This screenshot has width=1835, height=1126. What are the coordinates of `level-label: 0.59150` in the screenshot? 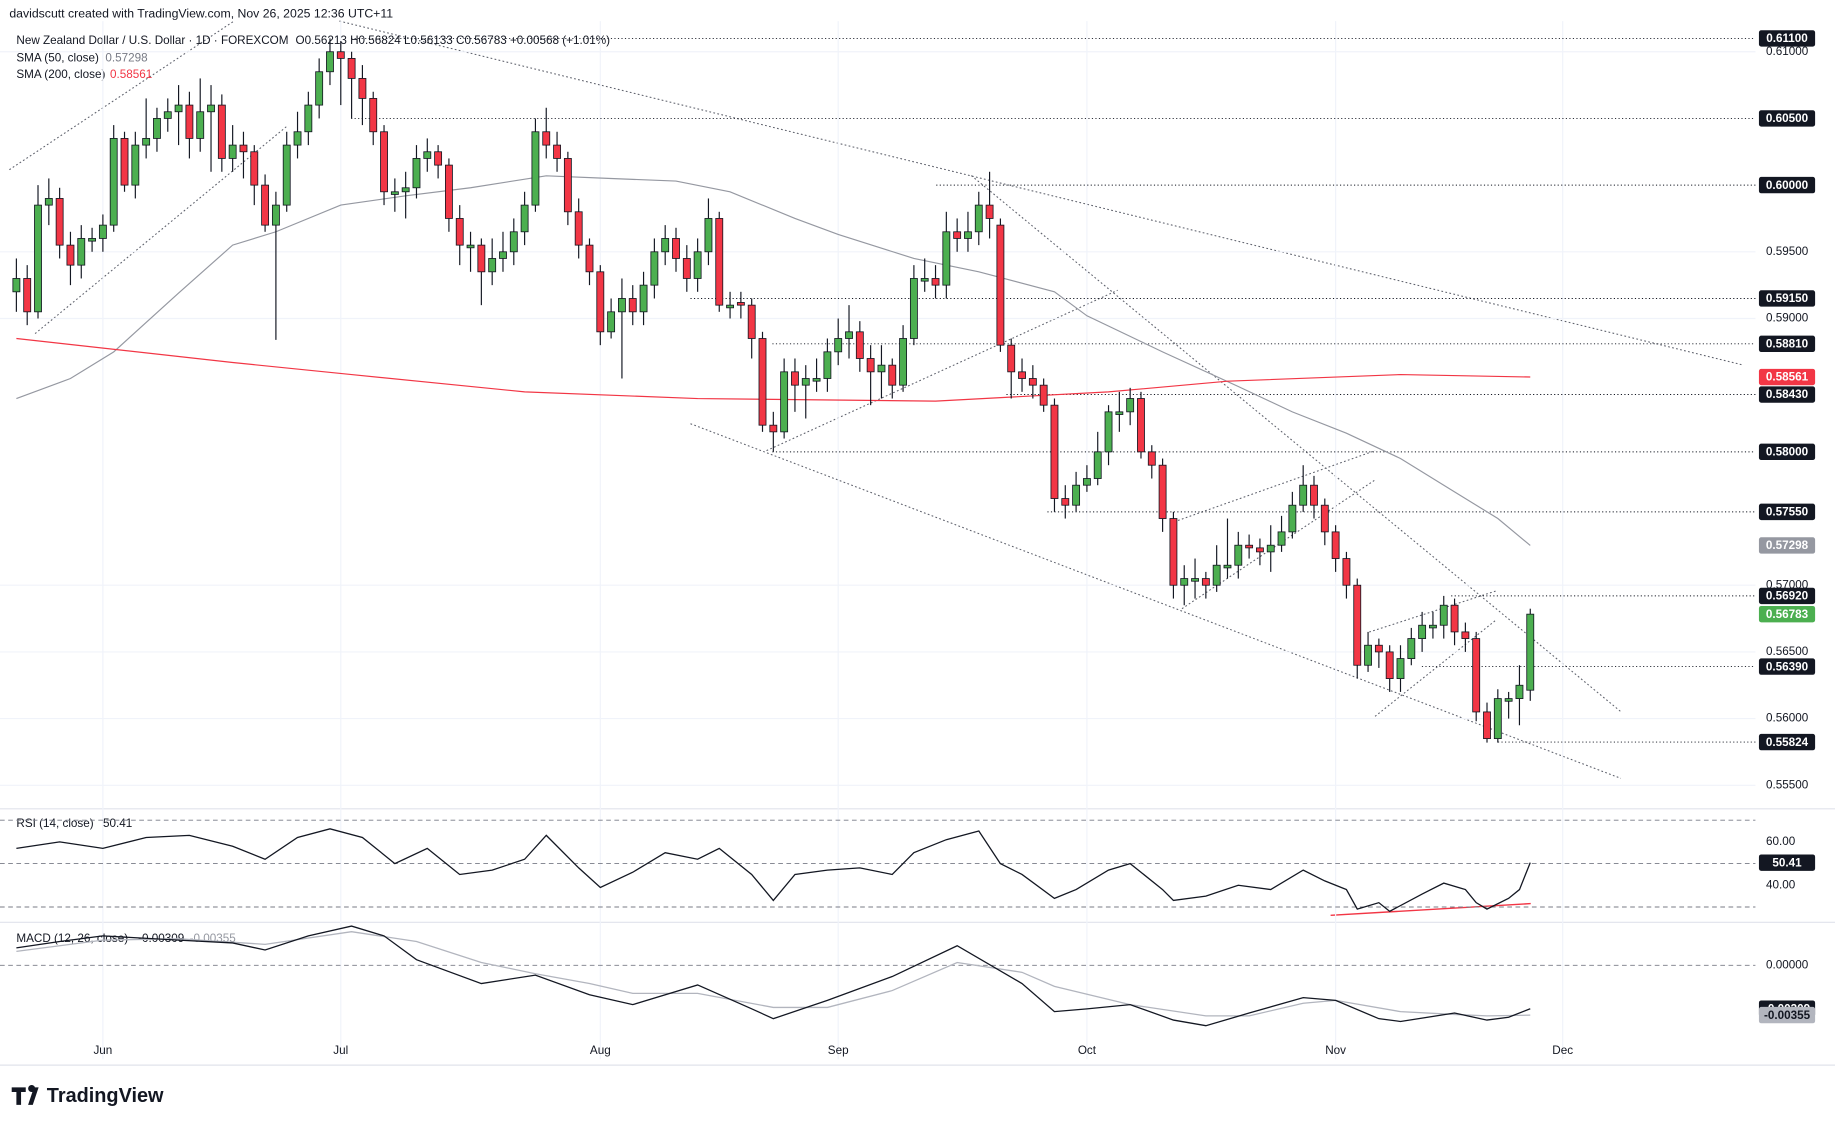 It's located at (1787, 298).